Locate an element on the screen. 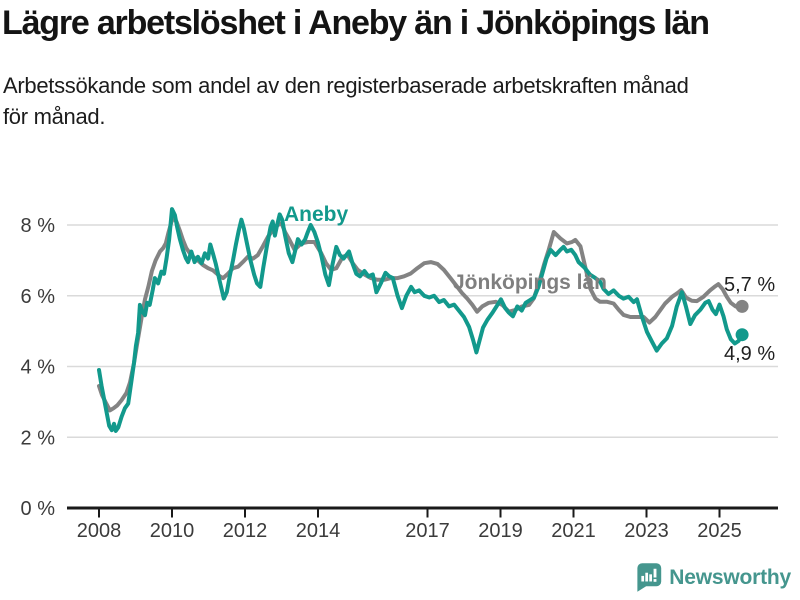  x-tick-label: 2025 is located at coordinates (719, 531).